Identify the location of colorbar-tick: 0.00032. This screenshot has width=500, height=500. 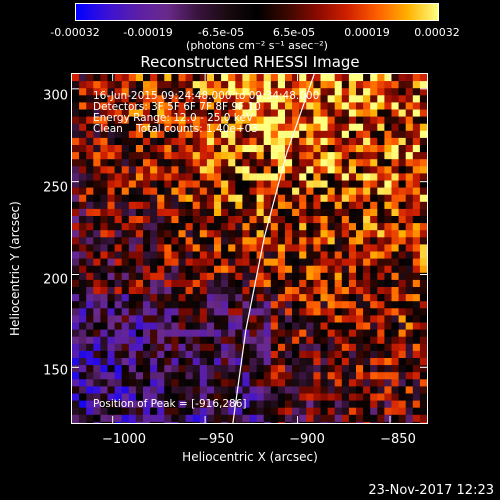
(437, 32).